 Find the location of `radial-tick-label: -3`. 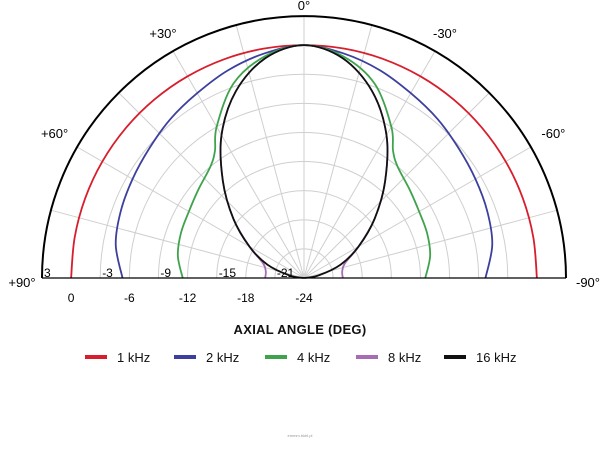

radial-tick-label: -3 is located at coordinates (107, 273).